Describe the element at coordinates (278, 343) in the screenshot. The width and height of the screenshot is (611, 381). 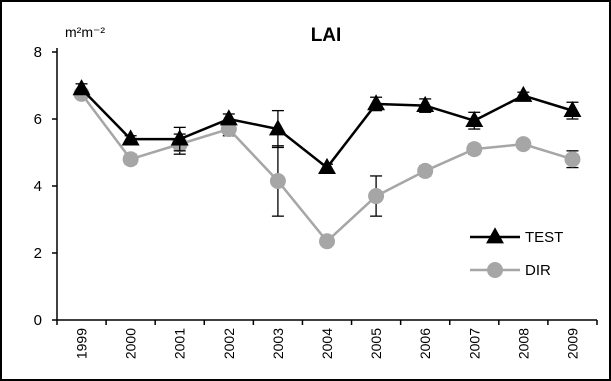
I see `x-tick-label: 2003` at that location.